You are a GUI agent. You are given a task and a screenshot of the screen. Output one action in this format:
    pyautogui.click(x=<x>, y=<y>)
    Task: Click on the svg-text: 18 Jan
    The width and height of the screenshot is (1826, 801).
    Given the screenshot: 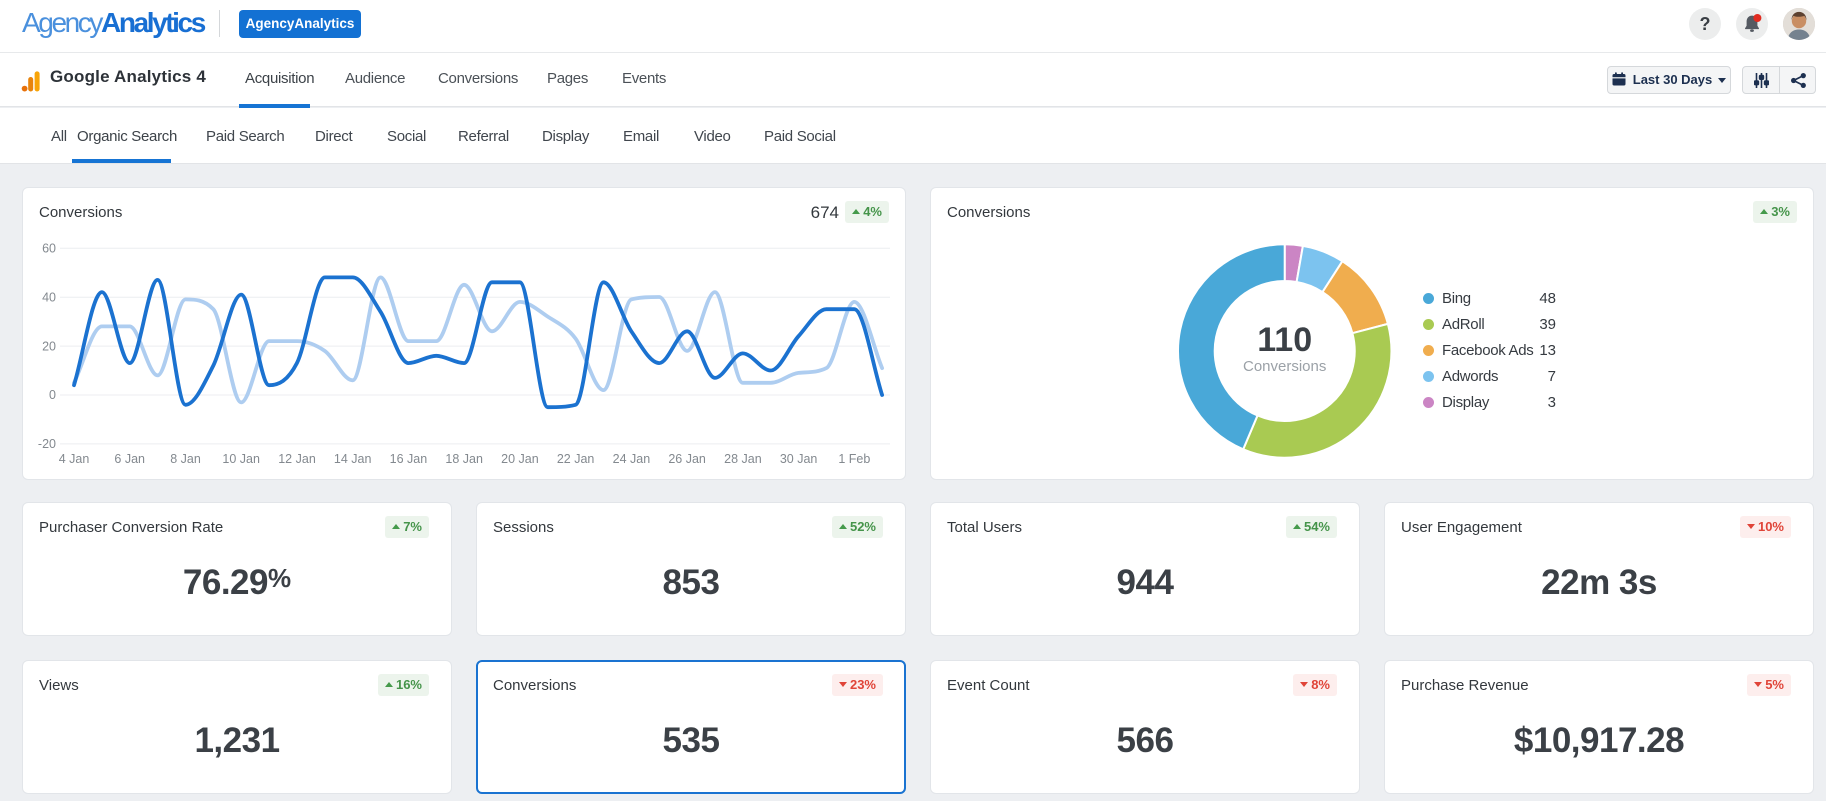 What is the action you would take?
    pyautogui.click(x=464, y=459)
    